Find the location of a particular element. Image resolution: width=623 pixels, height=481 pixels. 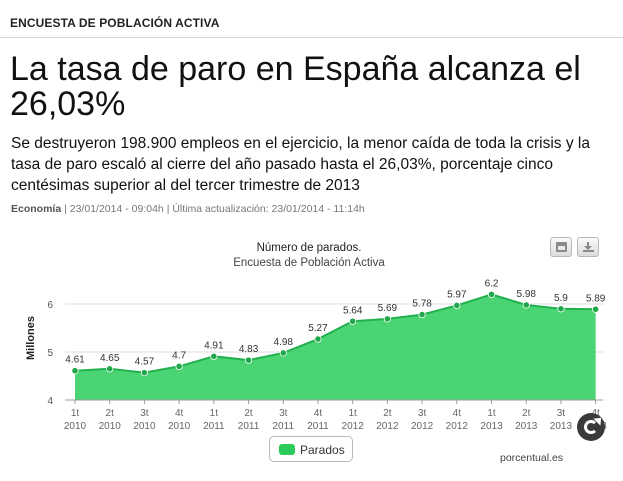

y-axis-label: Millones is located at coordinates (31, 338).